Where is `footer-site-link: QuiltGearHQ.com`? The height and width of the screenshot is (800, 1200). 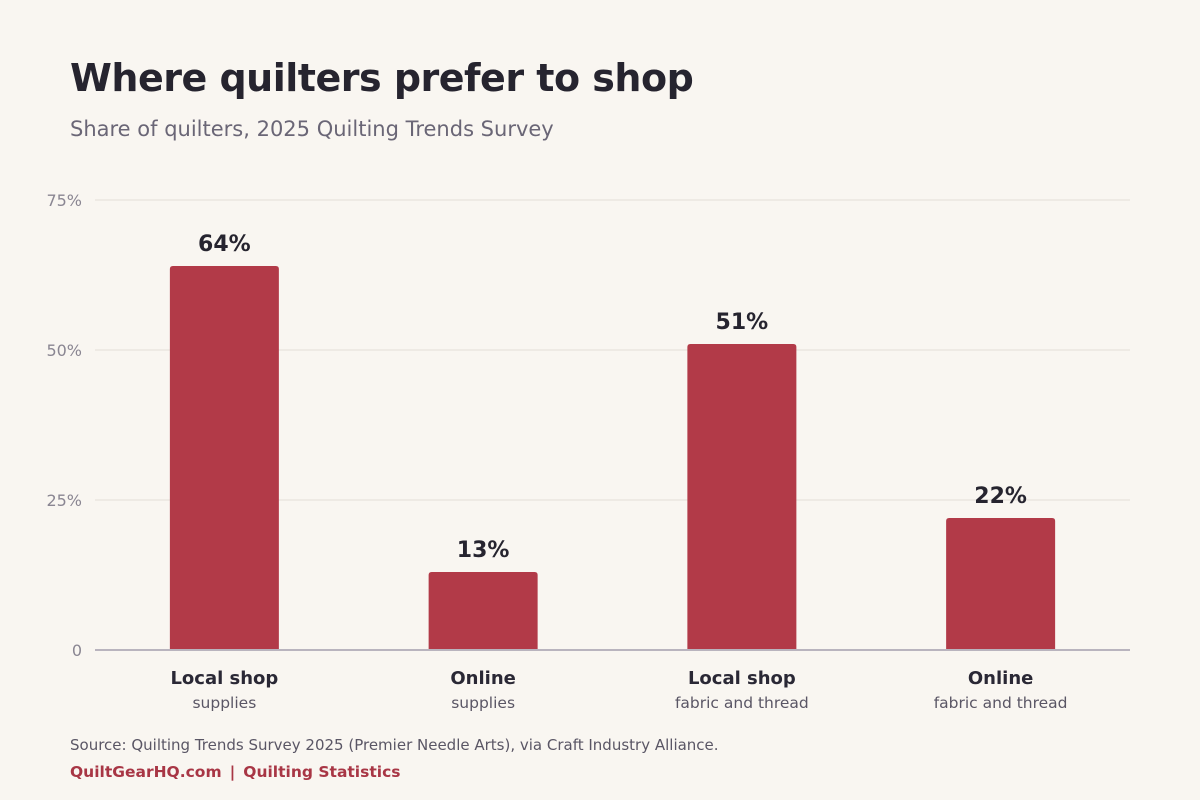 footer-site-link: QuiltGearHQ.com is located at coordinates (146, 772).